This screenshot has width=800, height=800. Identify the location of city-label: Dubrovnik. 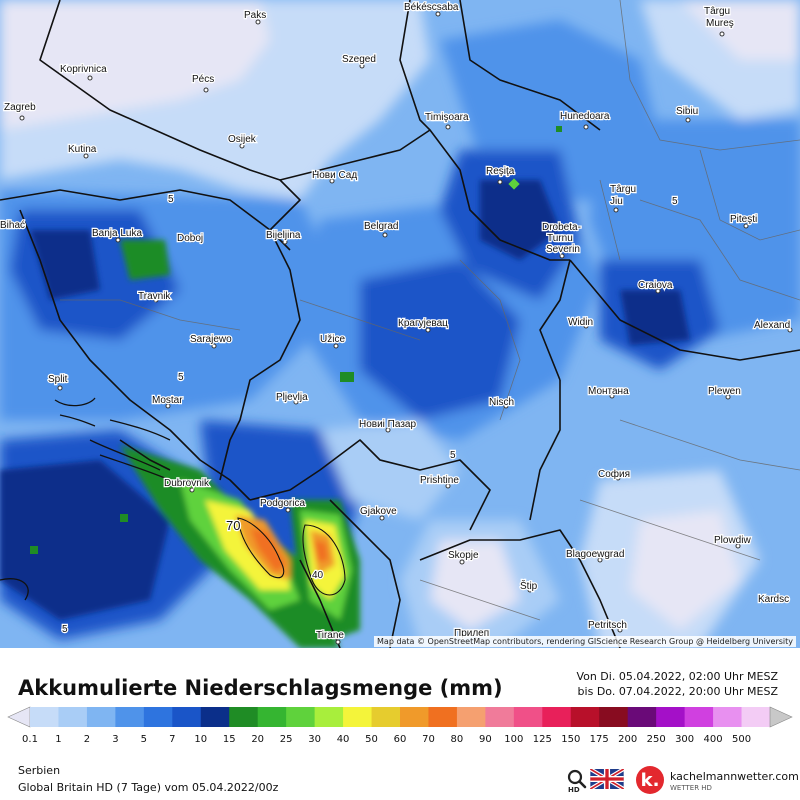
(187, 483).